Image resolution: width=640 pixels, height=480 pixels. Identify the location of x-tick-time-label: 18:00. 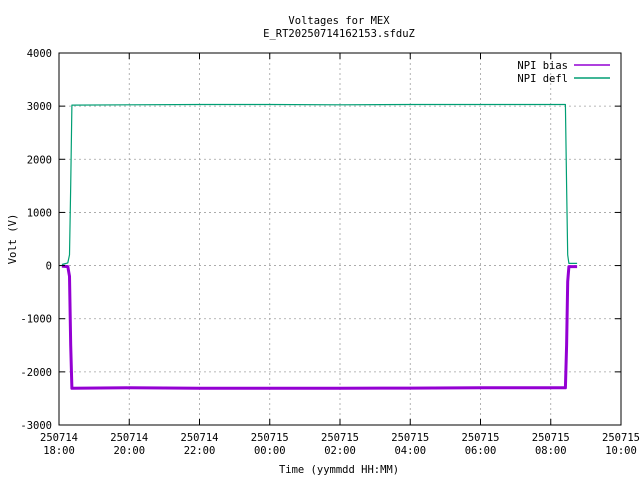
(59, 451).